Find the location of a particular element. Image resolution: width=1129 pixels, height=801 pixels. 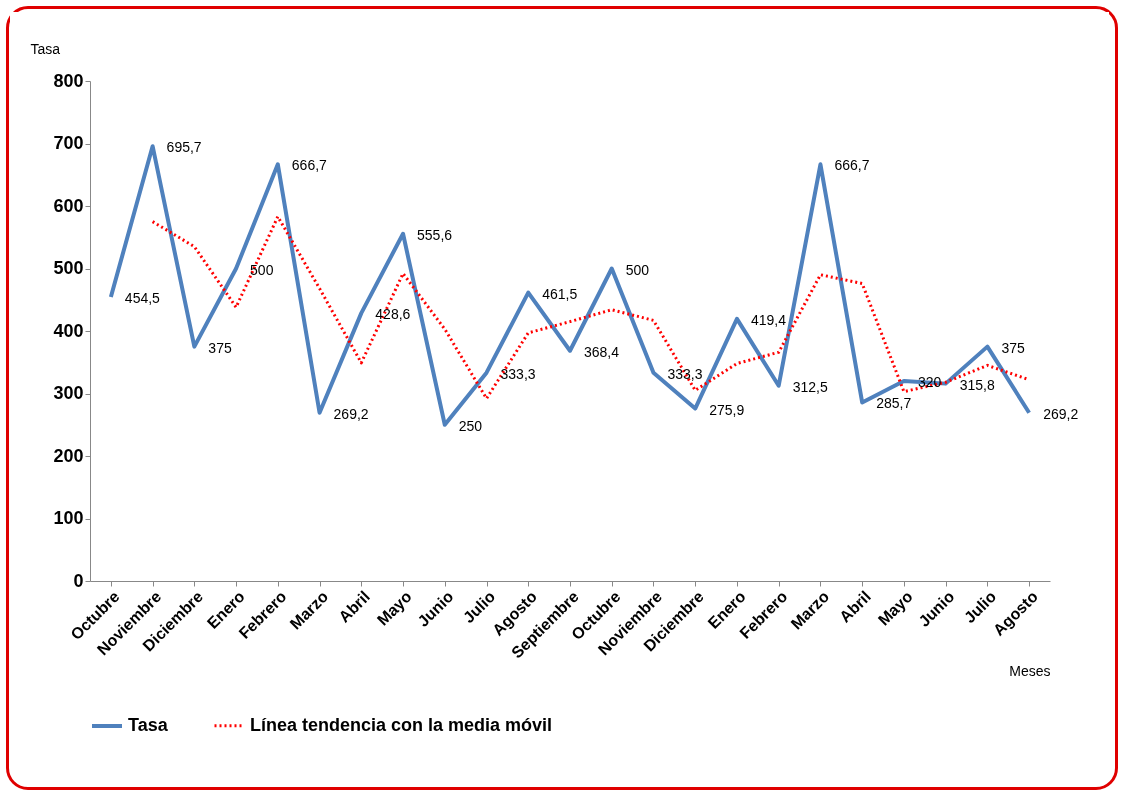

y-tick-label: 600 is located at coordinates (68, 205).